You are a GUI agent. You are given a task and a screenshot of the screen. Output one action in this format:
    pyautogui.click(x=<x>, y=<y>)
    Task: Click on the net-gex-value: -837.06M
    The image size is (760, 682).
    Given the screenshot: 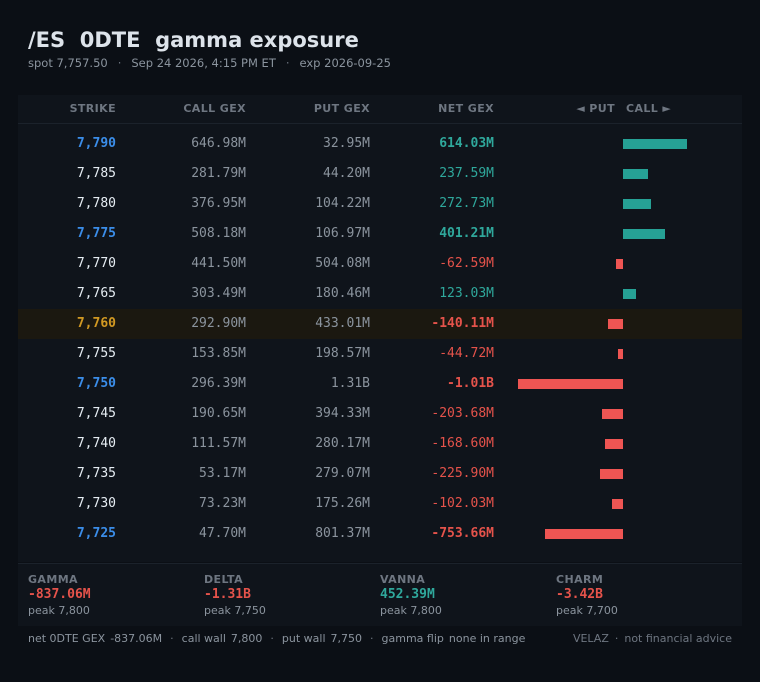 What is the action you would take?
    pyautogui.click(x=136, y=638)
    